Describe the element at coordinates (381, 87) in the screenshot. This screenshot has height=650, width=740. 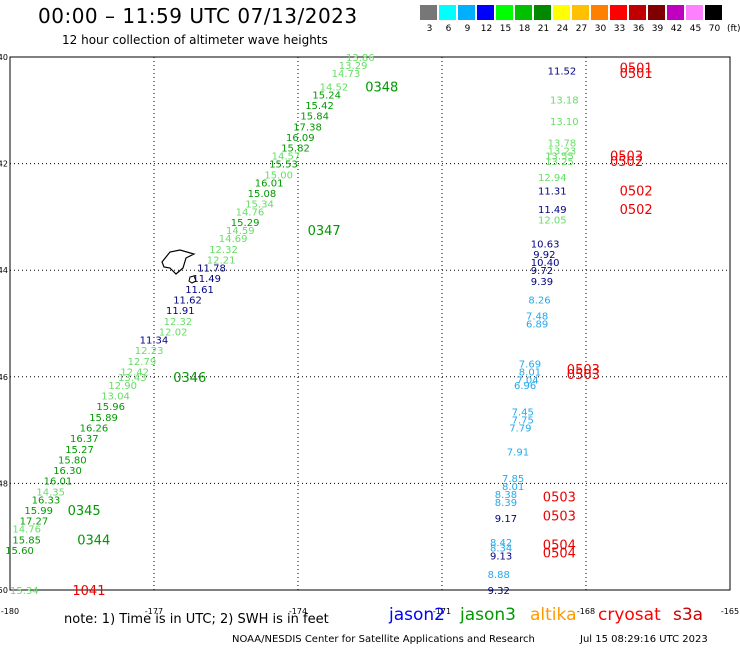
I see `pass-time-label: 0348` at that location.